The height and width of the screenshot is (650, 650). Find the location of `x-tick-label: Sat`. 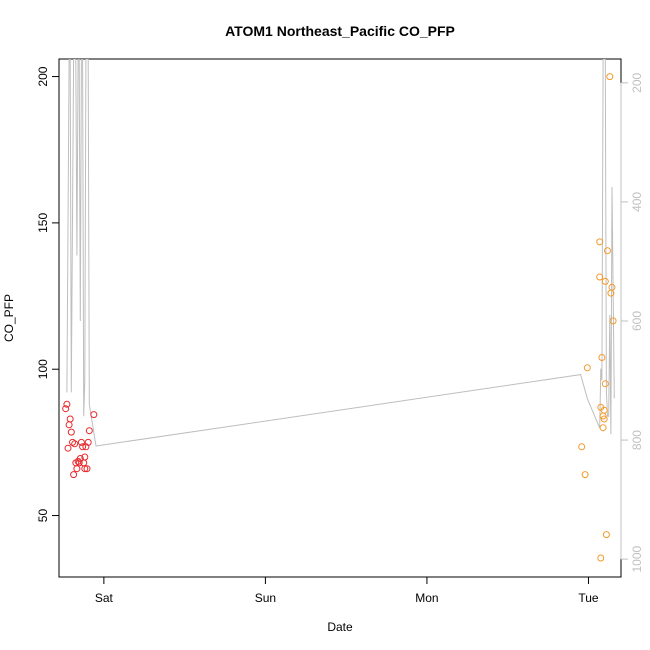

x-tick-label: Sat is located at coordinates (104, 598).